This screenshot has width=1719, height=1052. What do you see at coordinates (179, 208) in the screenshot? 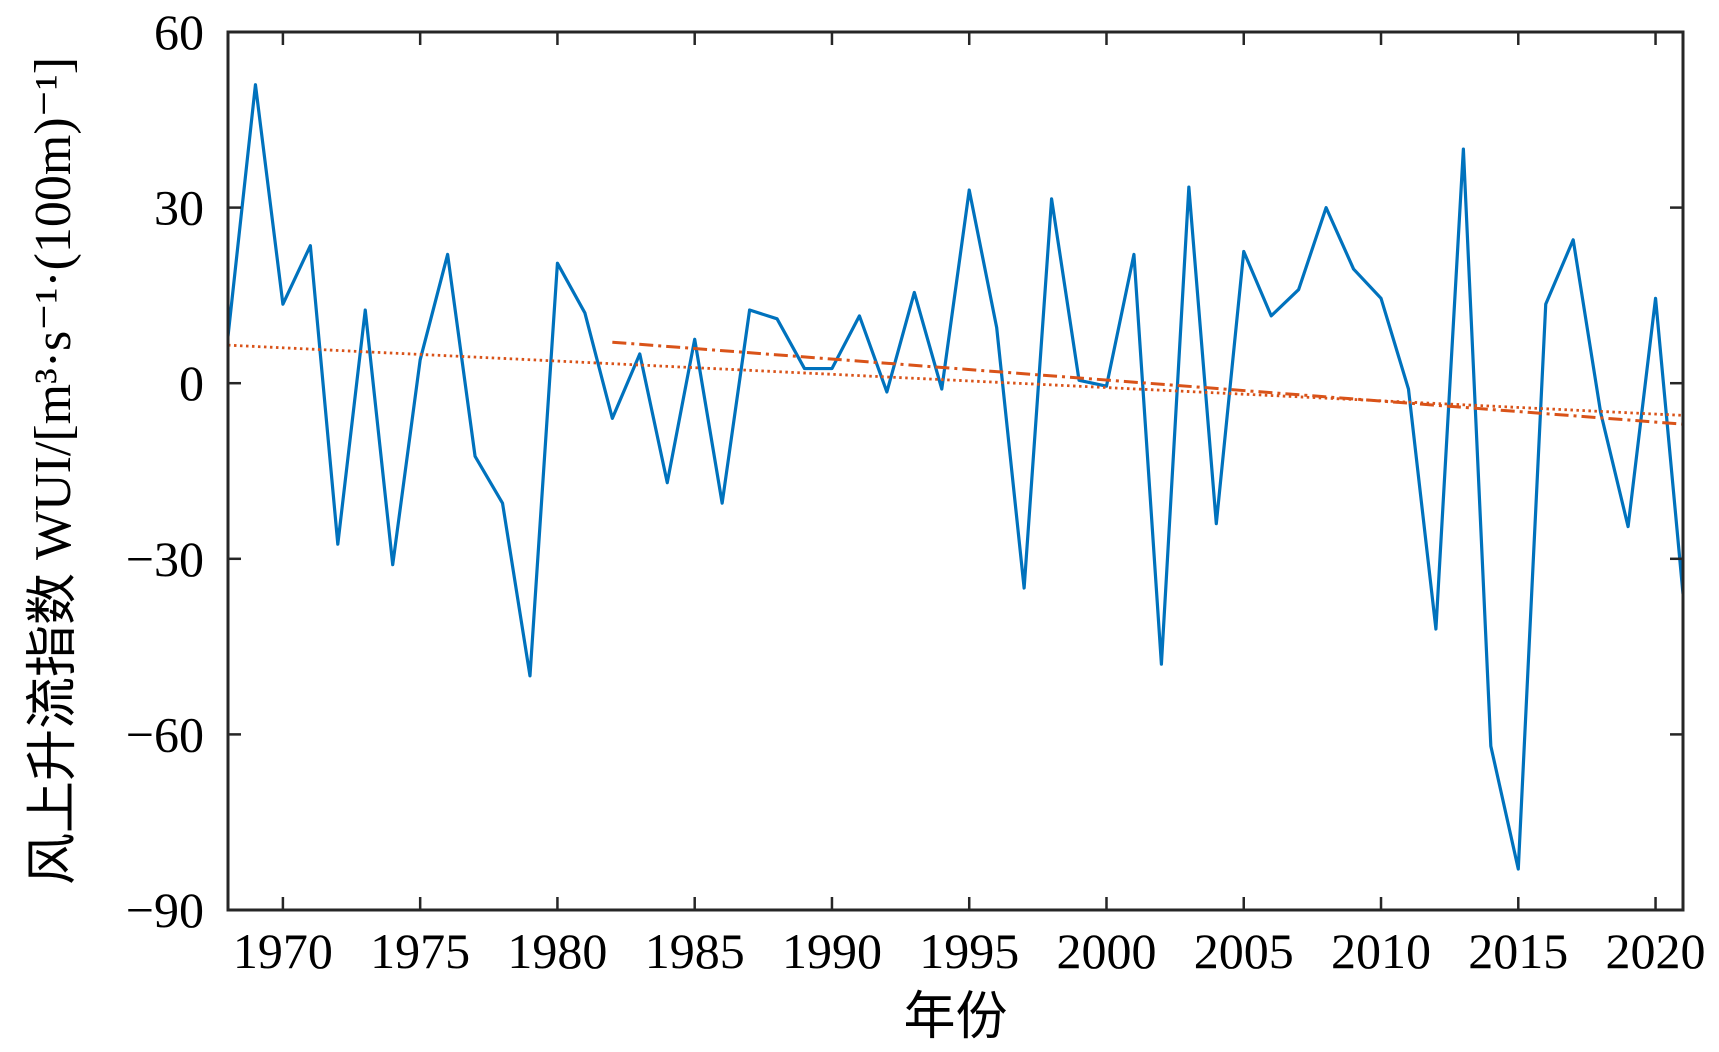
I see `y-tick-label: 30` at bounding box center [179, 208].